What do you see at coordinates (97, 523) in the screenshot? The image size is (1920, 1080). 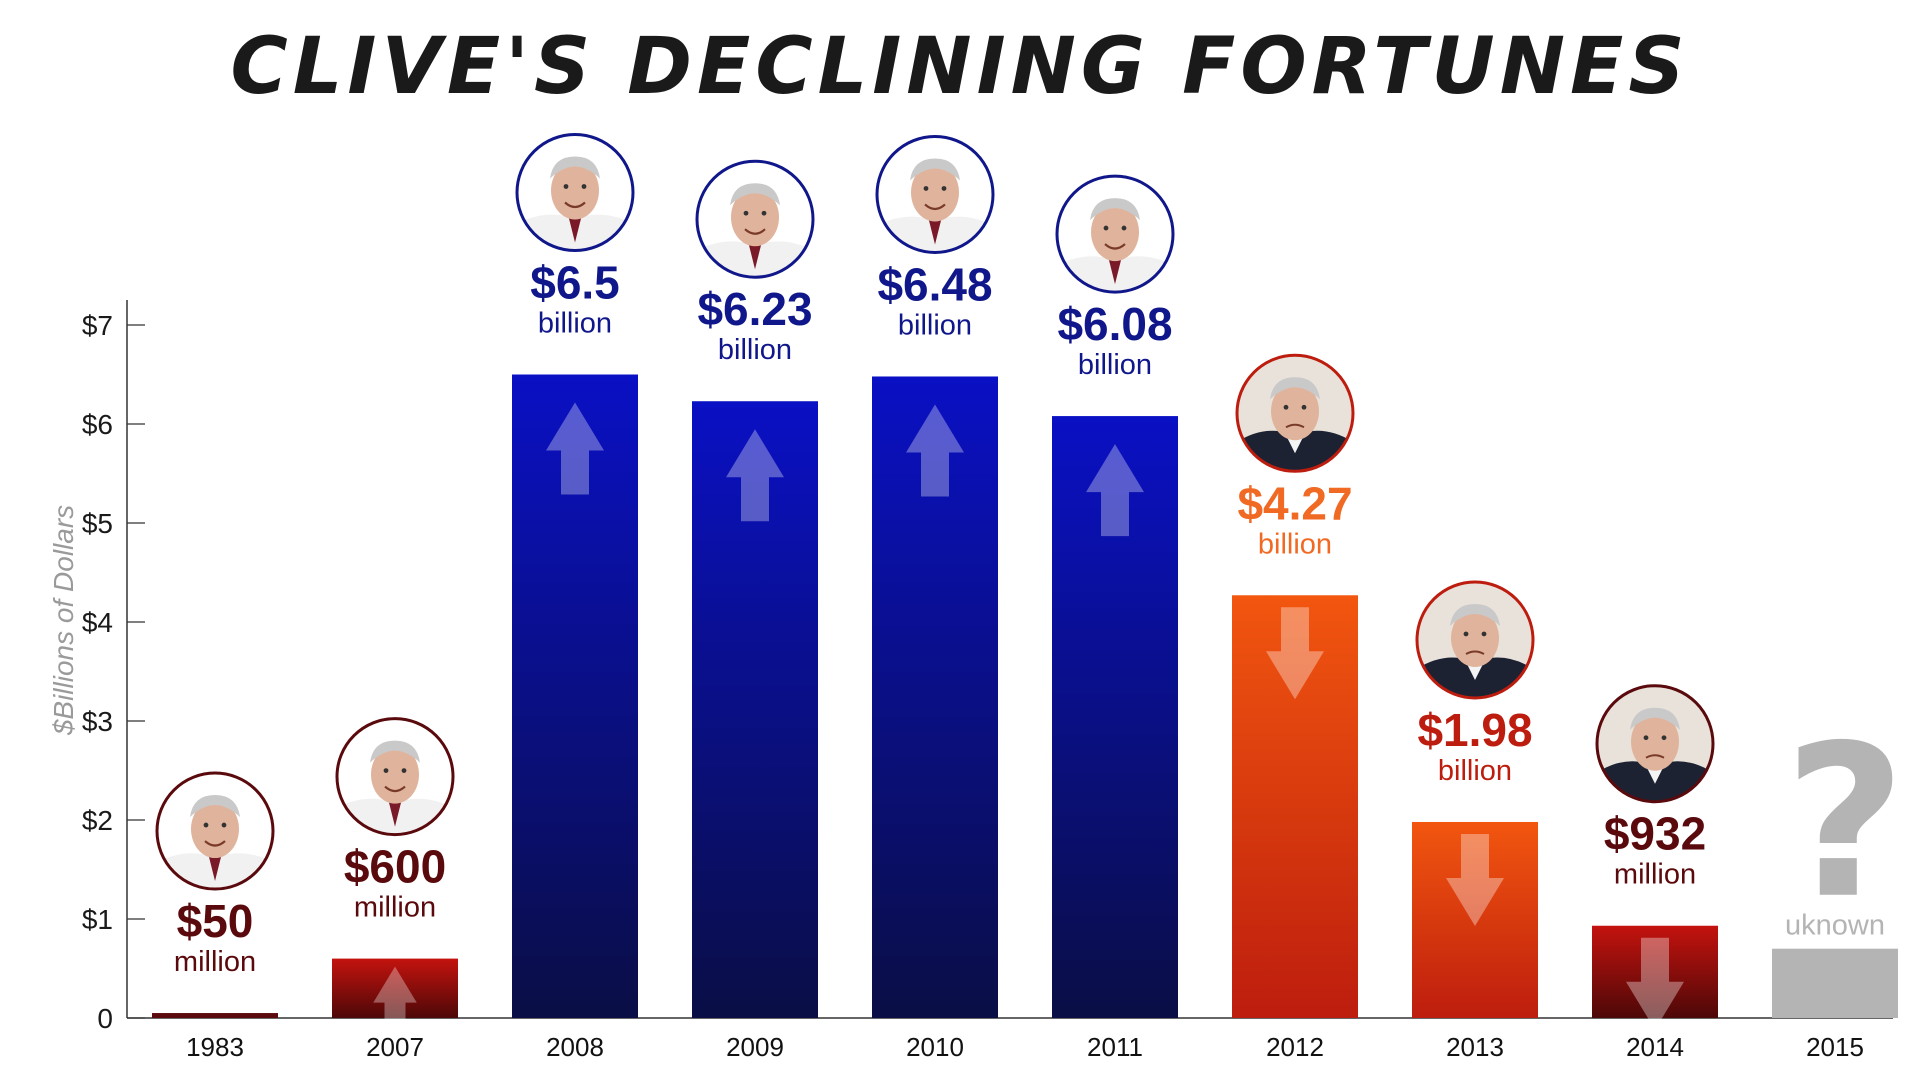 I see `y-tick-label: $5` at bounding box center [97, 523].